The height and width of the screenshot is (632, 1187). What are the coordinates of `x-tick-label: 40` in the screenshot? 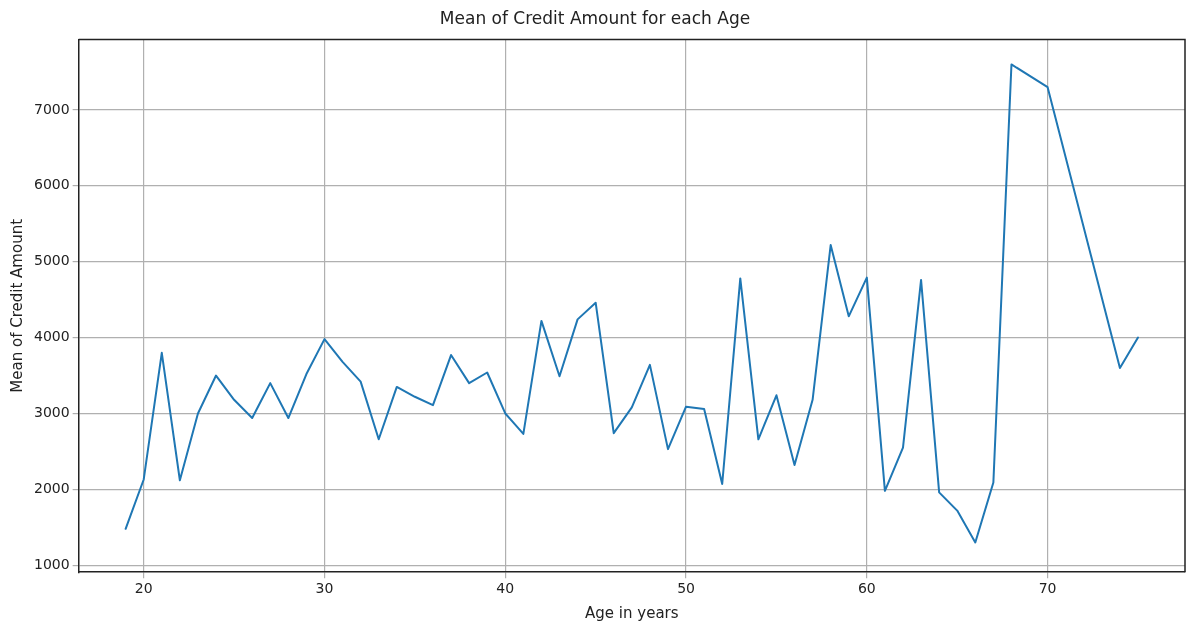 It's located at (505, 588).